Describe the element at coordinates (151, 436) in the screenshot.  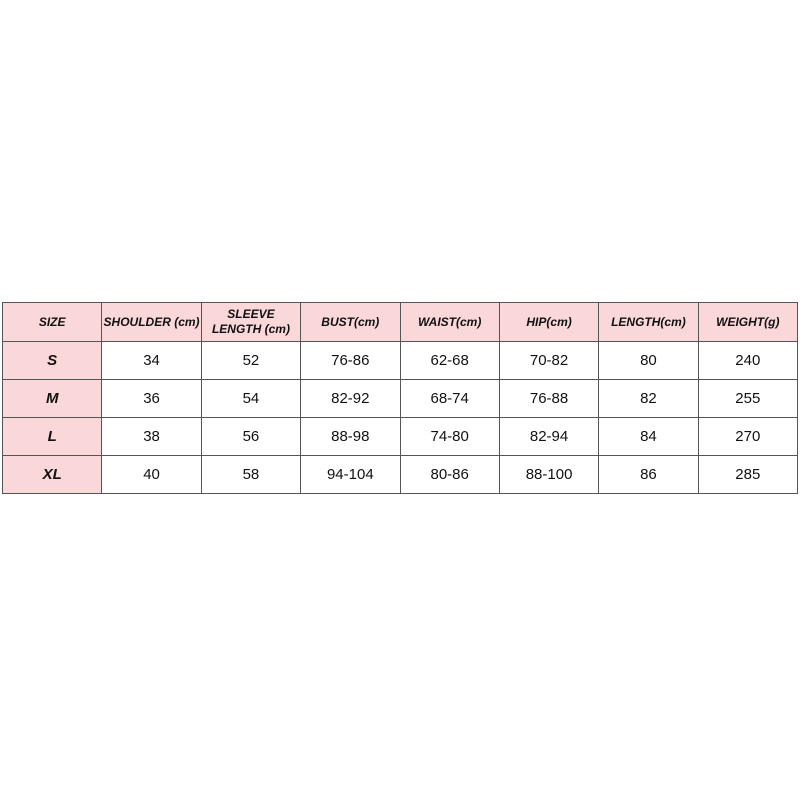
I see `table-cell: 38` at that location.